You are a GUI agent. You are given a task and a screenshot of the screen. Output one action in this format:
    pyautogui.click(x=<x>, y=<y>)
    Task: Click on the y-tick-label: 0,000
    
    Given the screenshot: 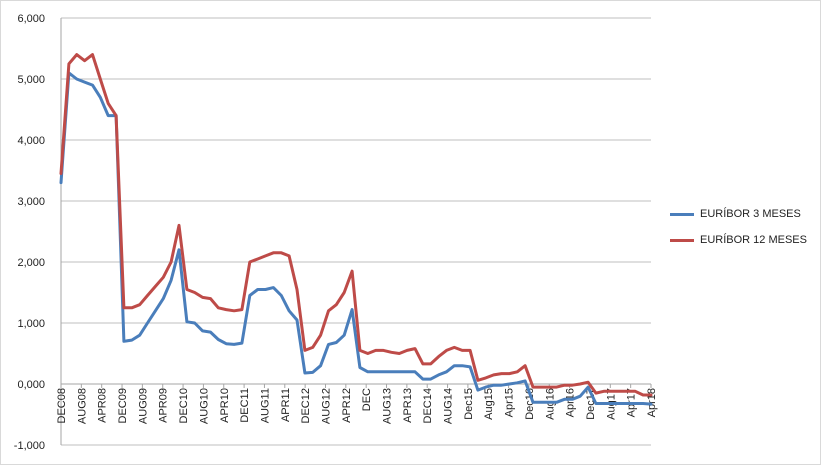 What is the action you would take?
    pyautogui.click(x=31, y=385)
    